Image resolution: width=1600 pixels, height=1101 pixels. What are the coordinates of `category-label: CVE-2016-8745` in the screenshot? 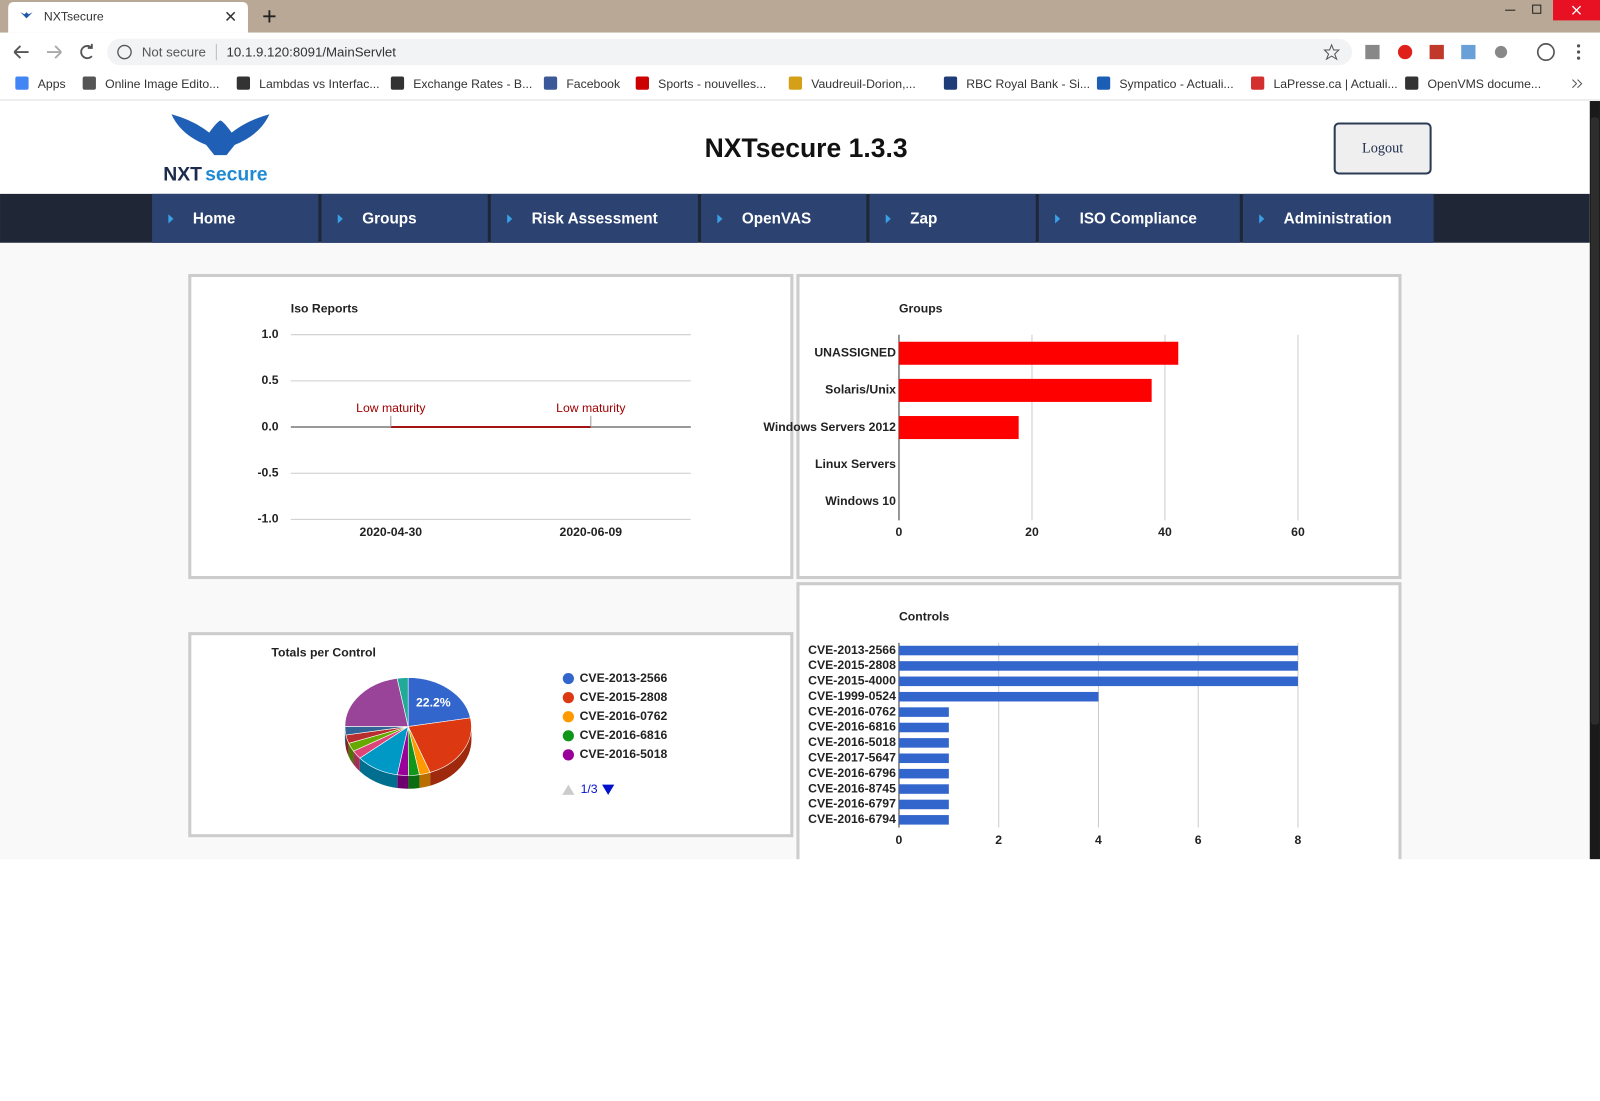 It's located at (852, 788).